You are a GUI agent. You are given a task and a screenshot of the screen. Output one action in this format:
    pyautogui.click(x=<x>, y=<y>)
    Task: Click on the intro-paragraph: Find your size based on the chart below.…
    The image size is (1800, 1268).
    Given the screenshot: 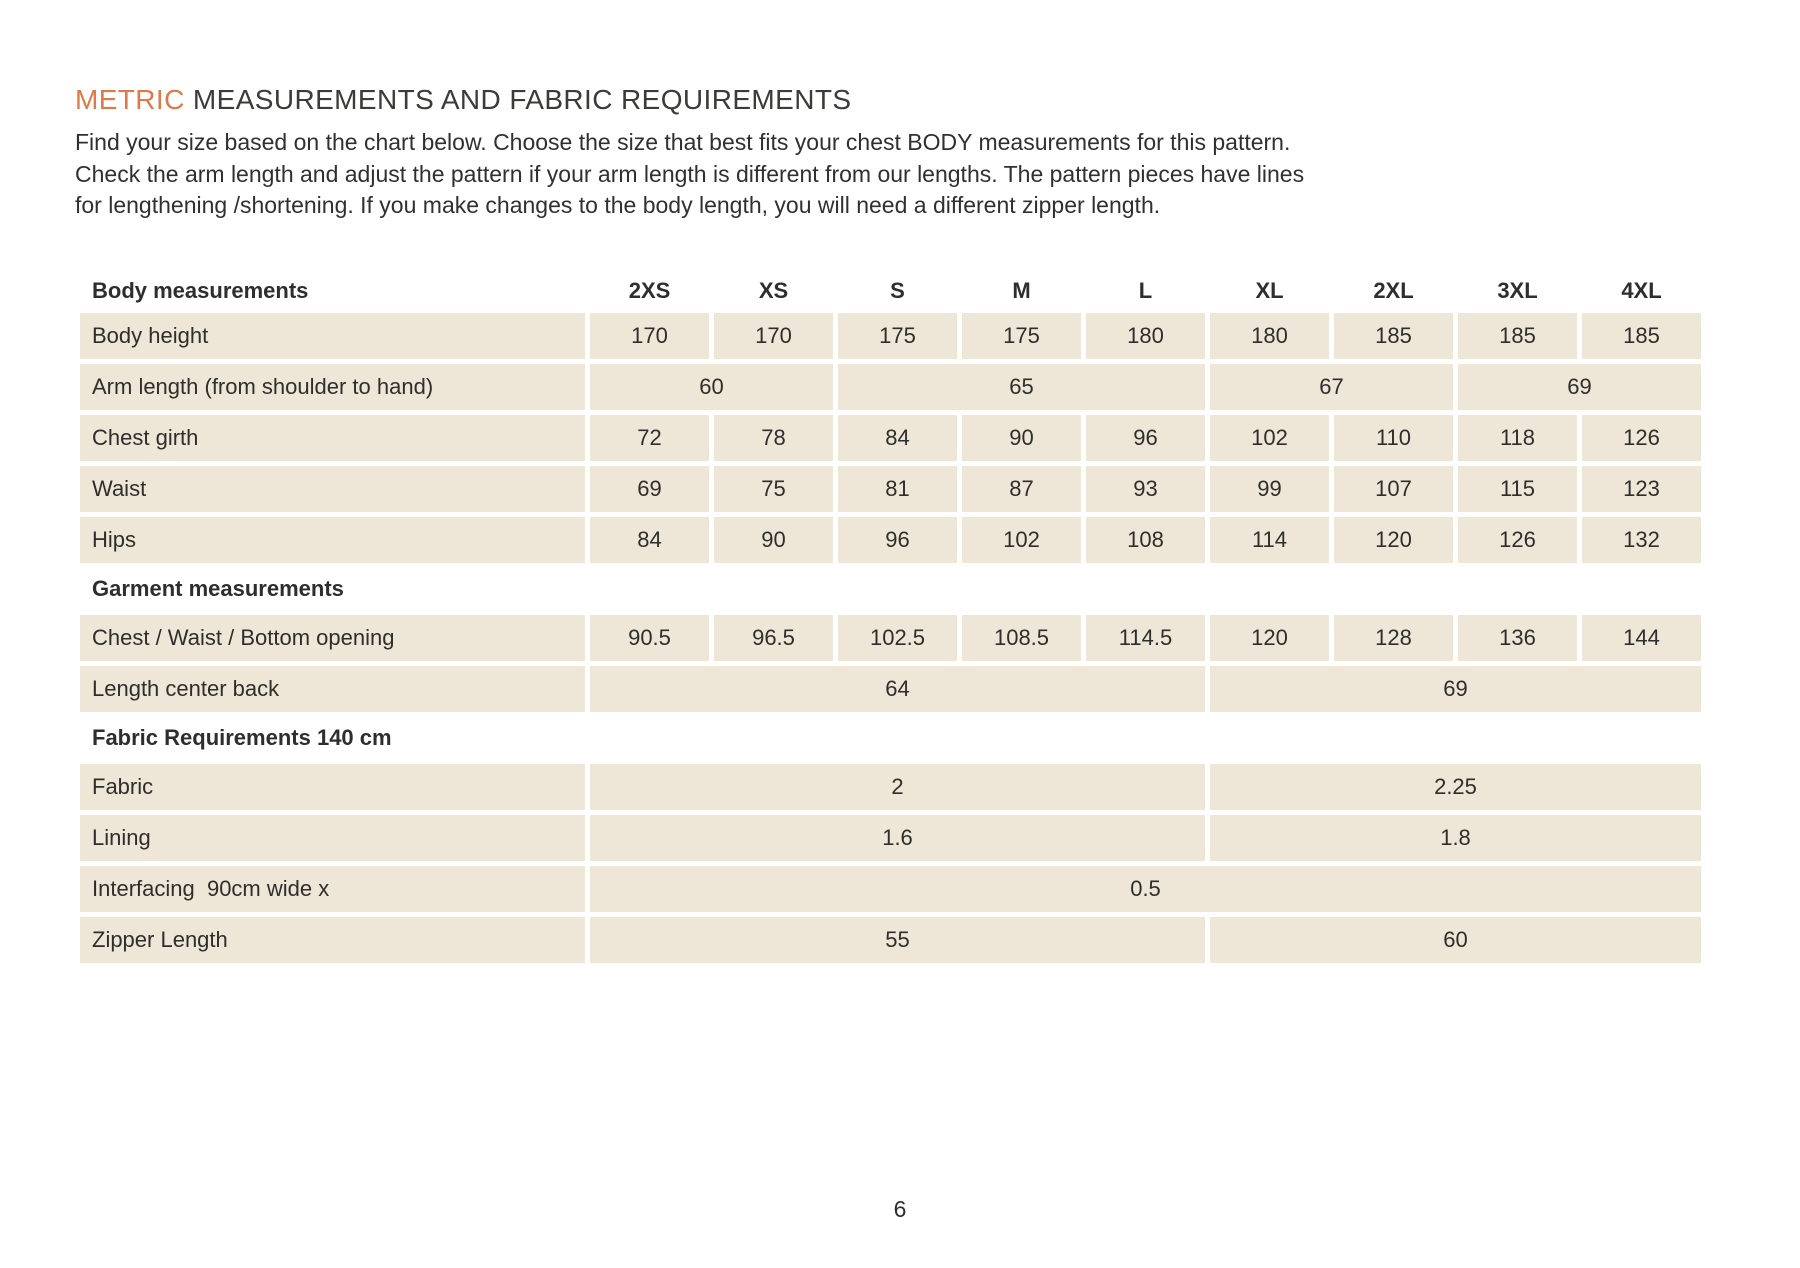 What is the action you would take?
    pyautogui.click(x=905, y=174)
    